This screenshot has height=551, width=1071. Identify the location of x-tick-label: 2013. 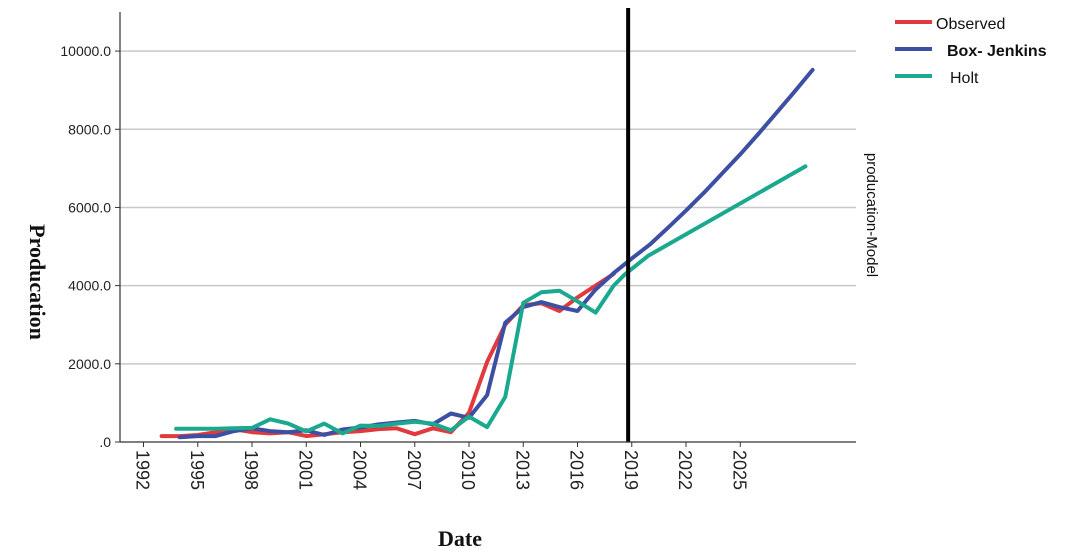
(522, 470).